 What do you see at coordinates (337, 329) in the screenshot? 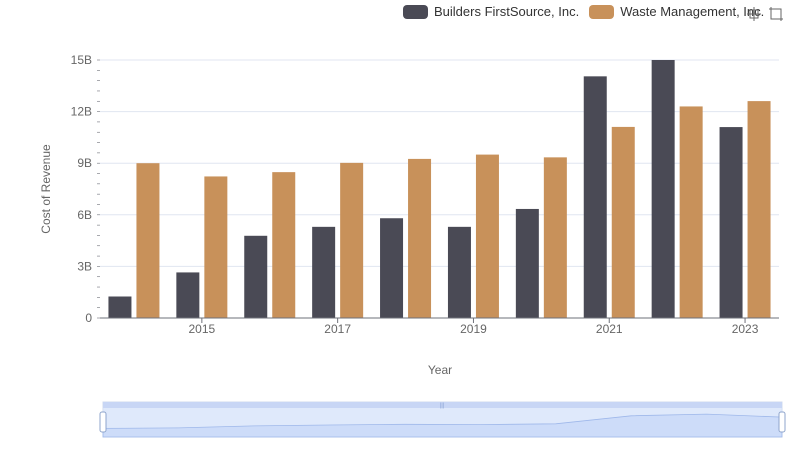
I see `x-tick-label: 2017` at bounding box center [337, 329].